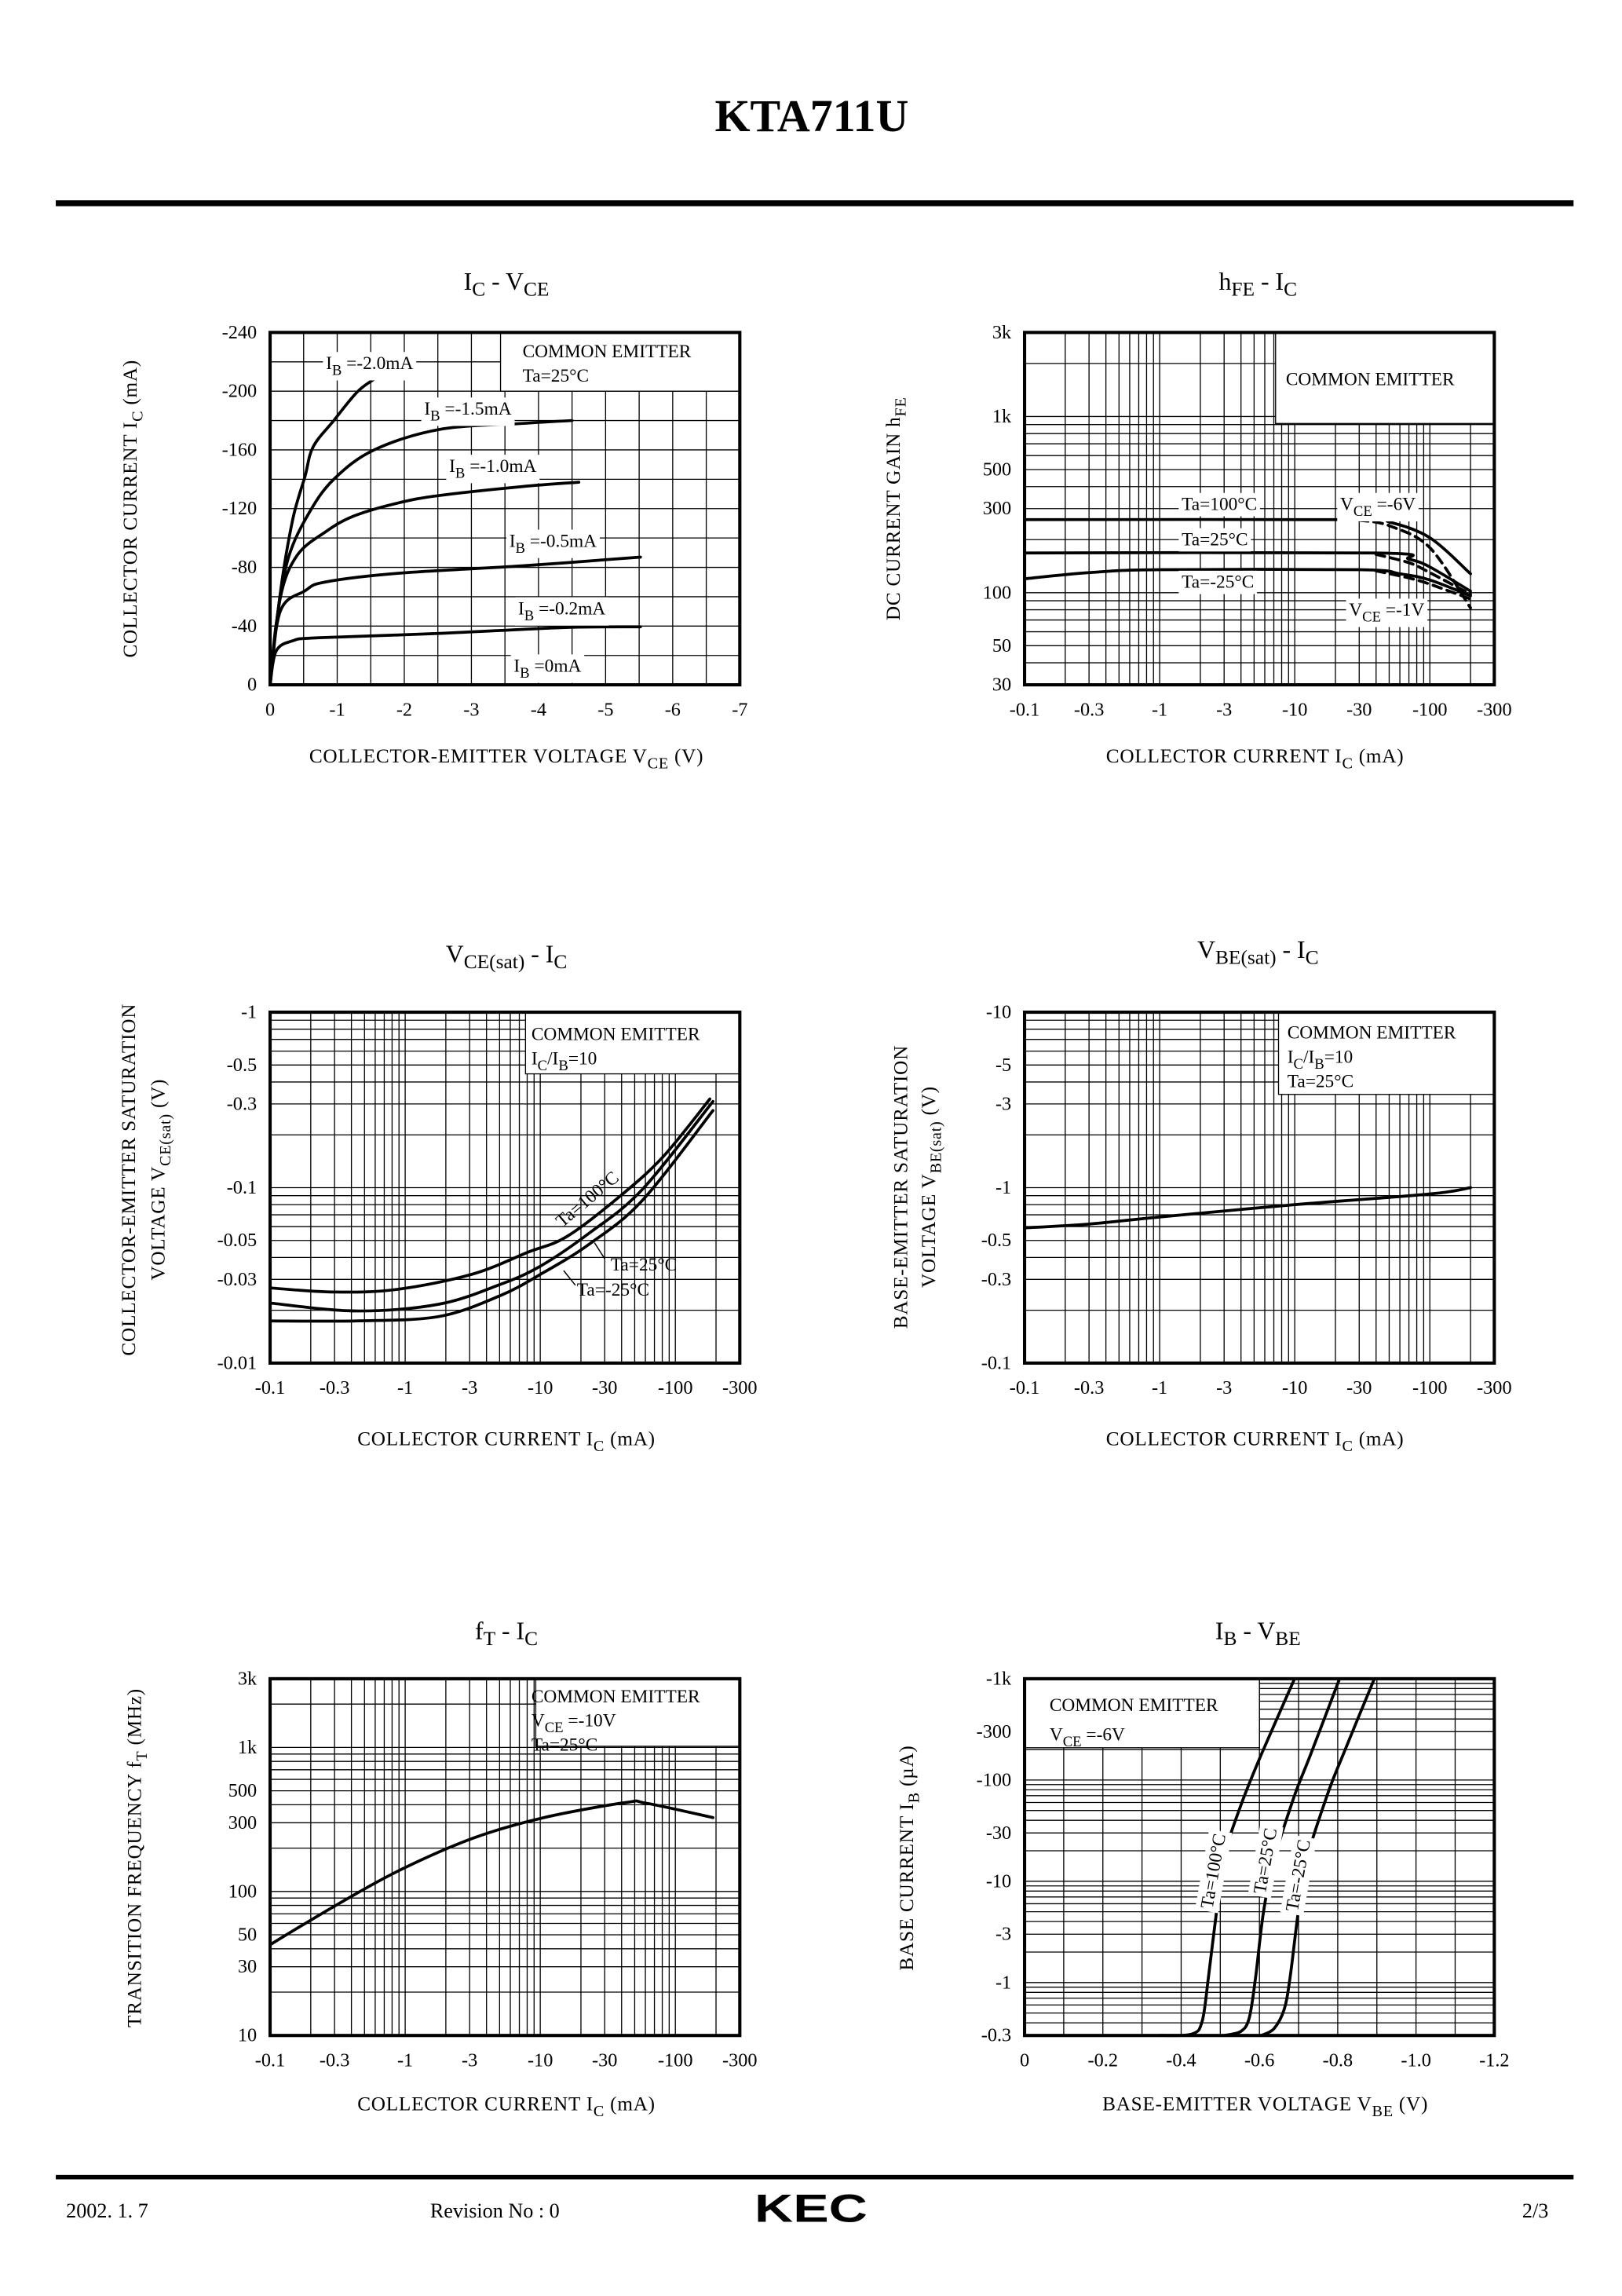 Image resolution: width=1622 pixels, height=2296 pixels. I want to click on y-tick-label: 300, so click(242, 1823).